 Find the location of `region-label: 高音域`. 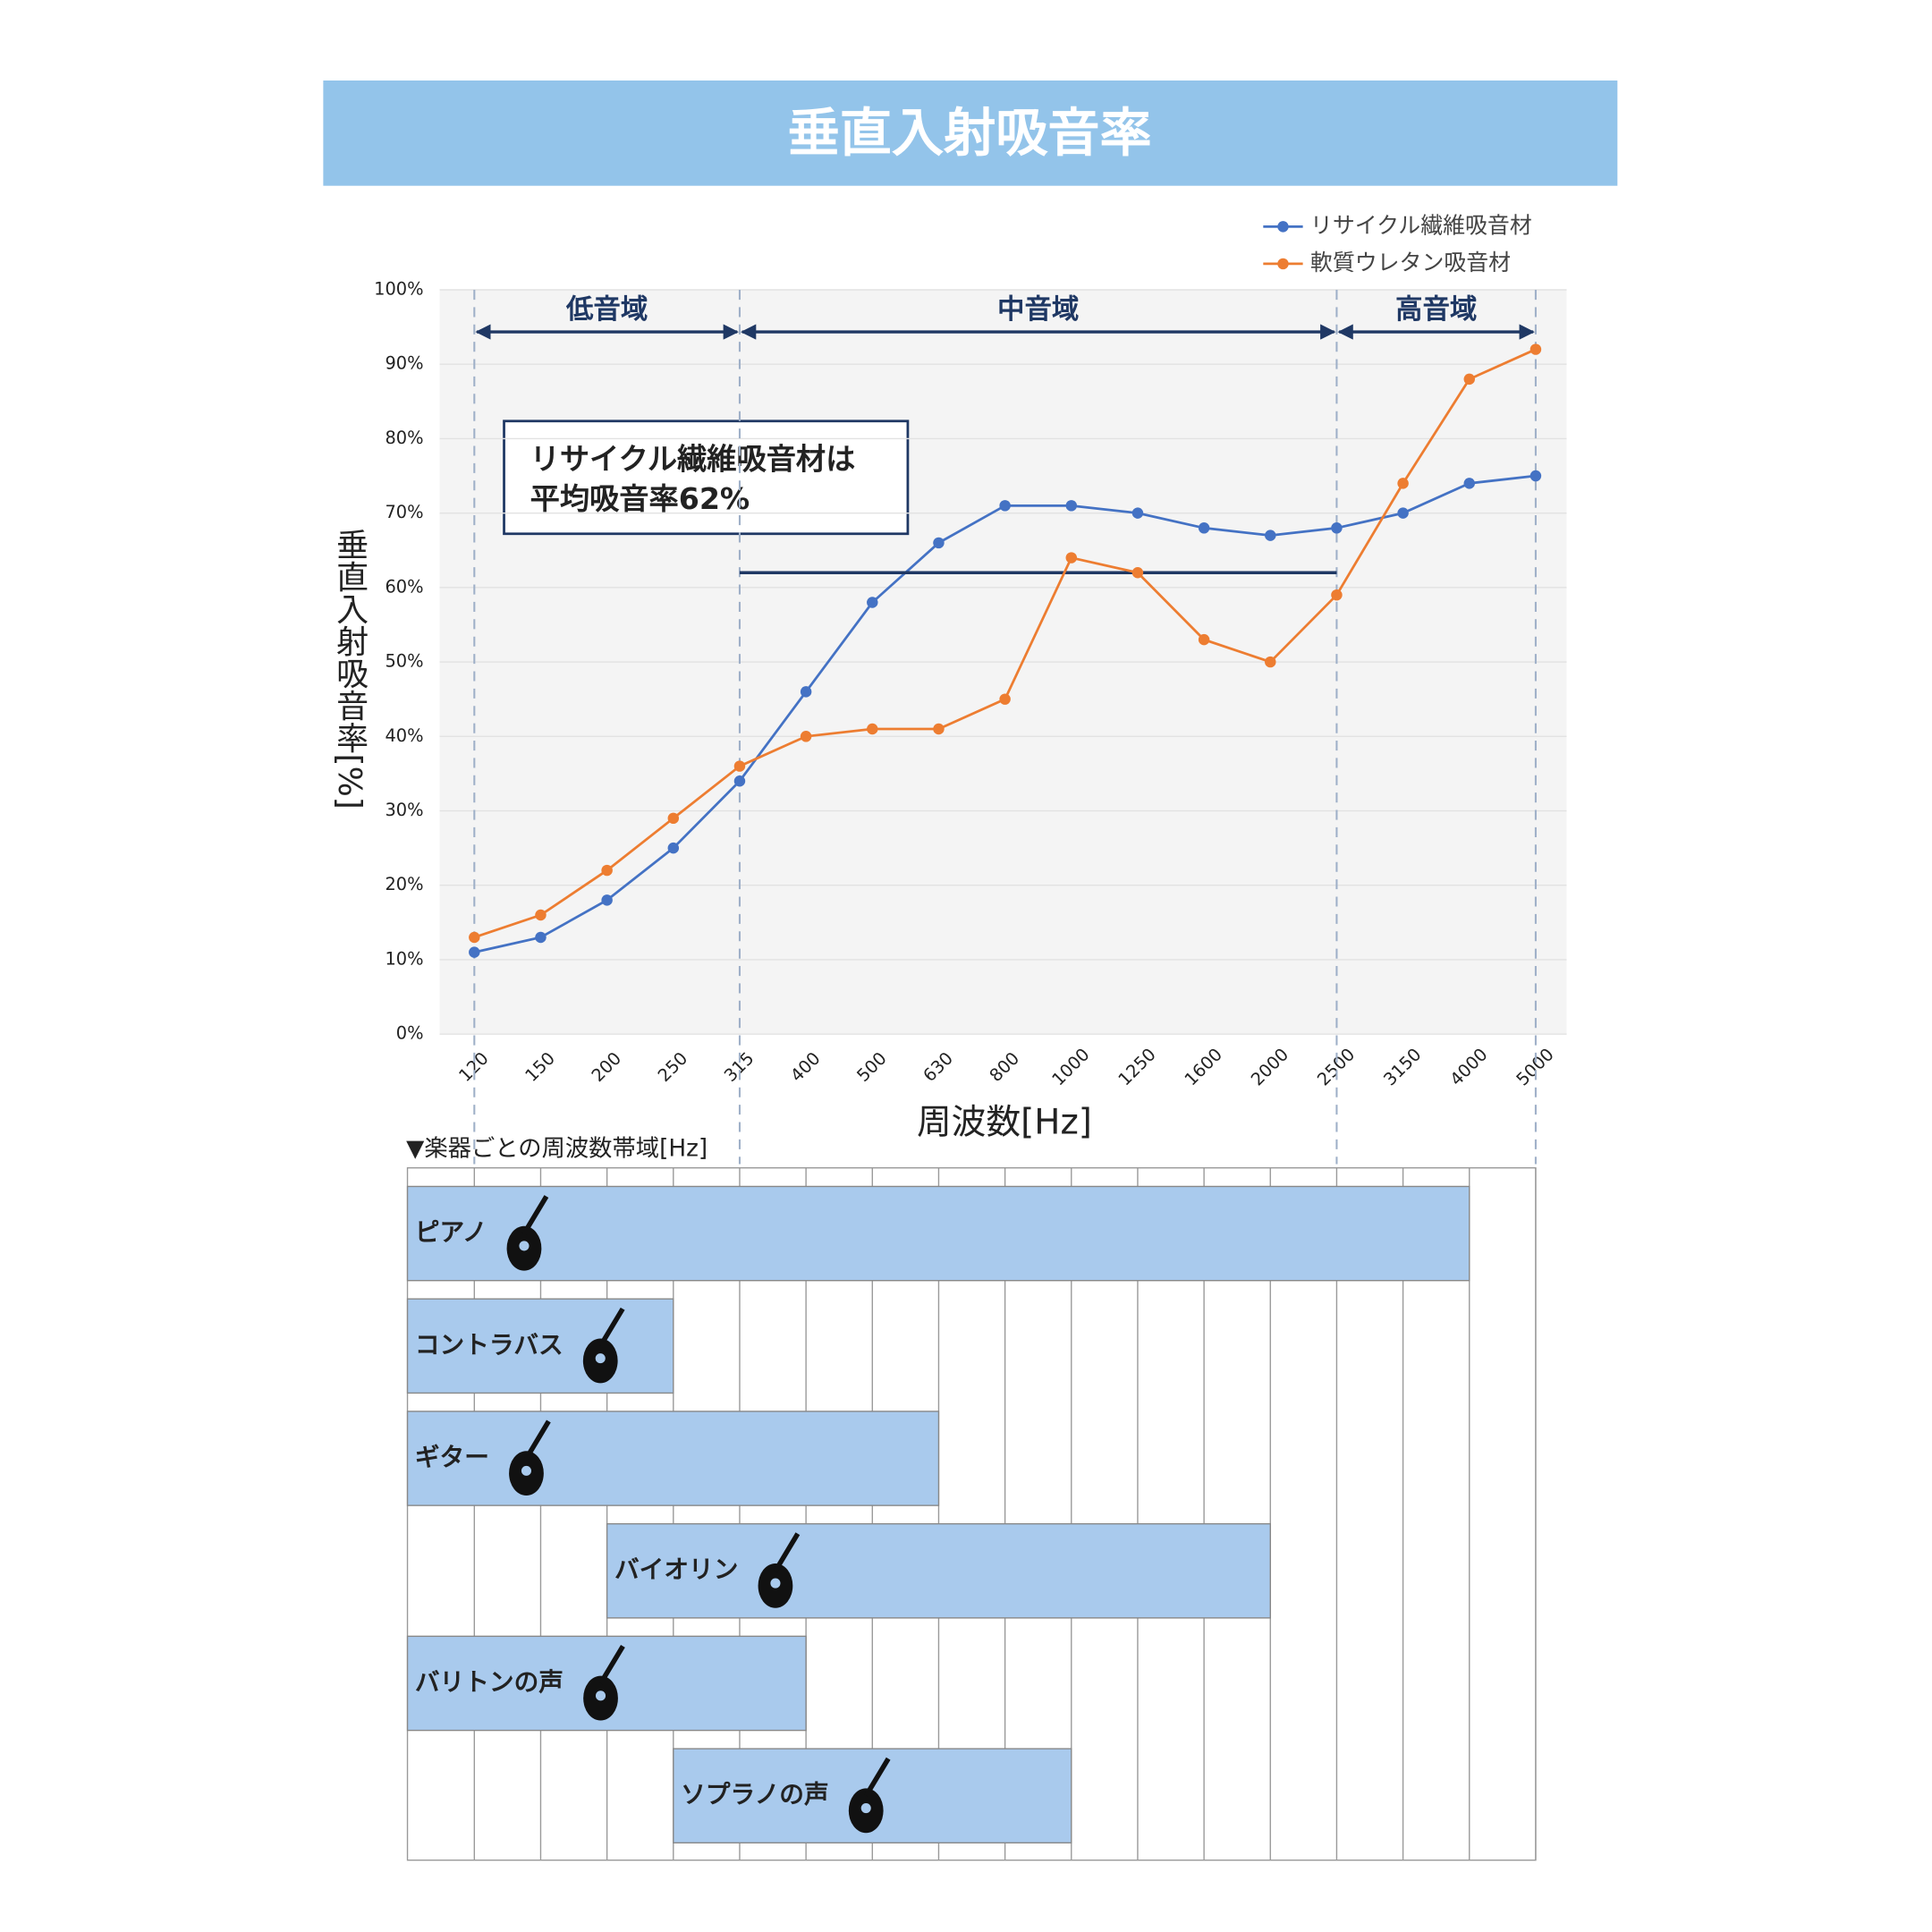

region-label: 高音域 is located at coordinates (1436, 310).